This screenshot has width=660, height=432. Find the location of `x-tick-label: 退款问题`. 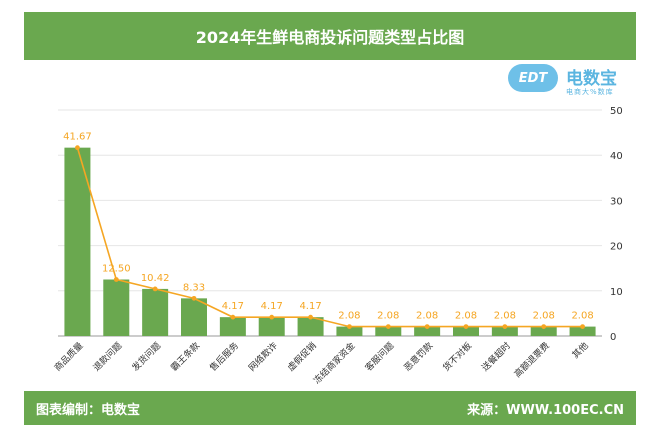

x-tick-label: 退款问题 is located at coordinates (107, 357).